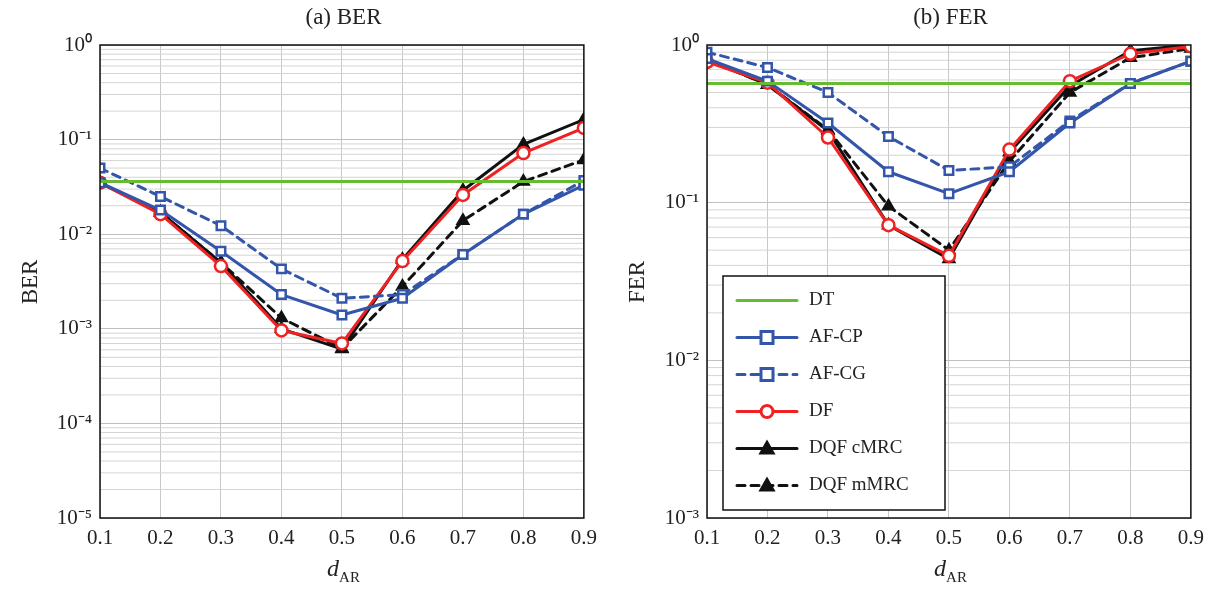  What do you see at coordinates (343, 17) in the screenshot?
I see `chart-title: (a) BER` at bounding box center [343, 17].